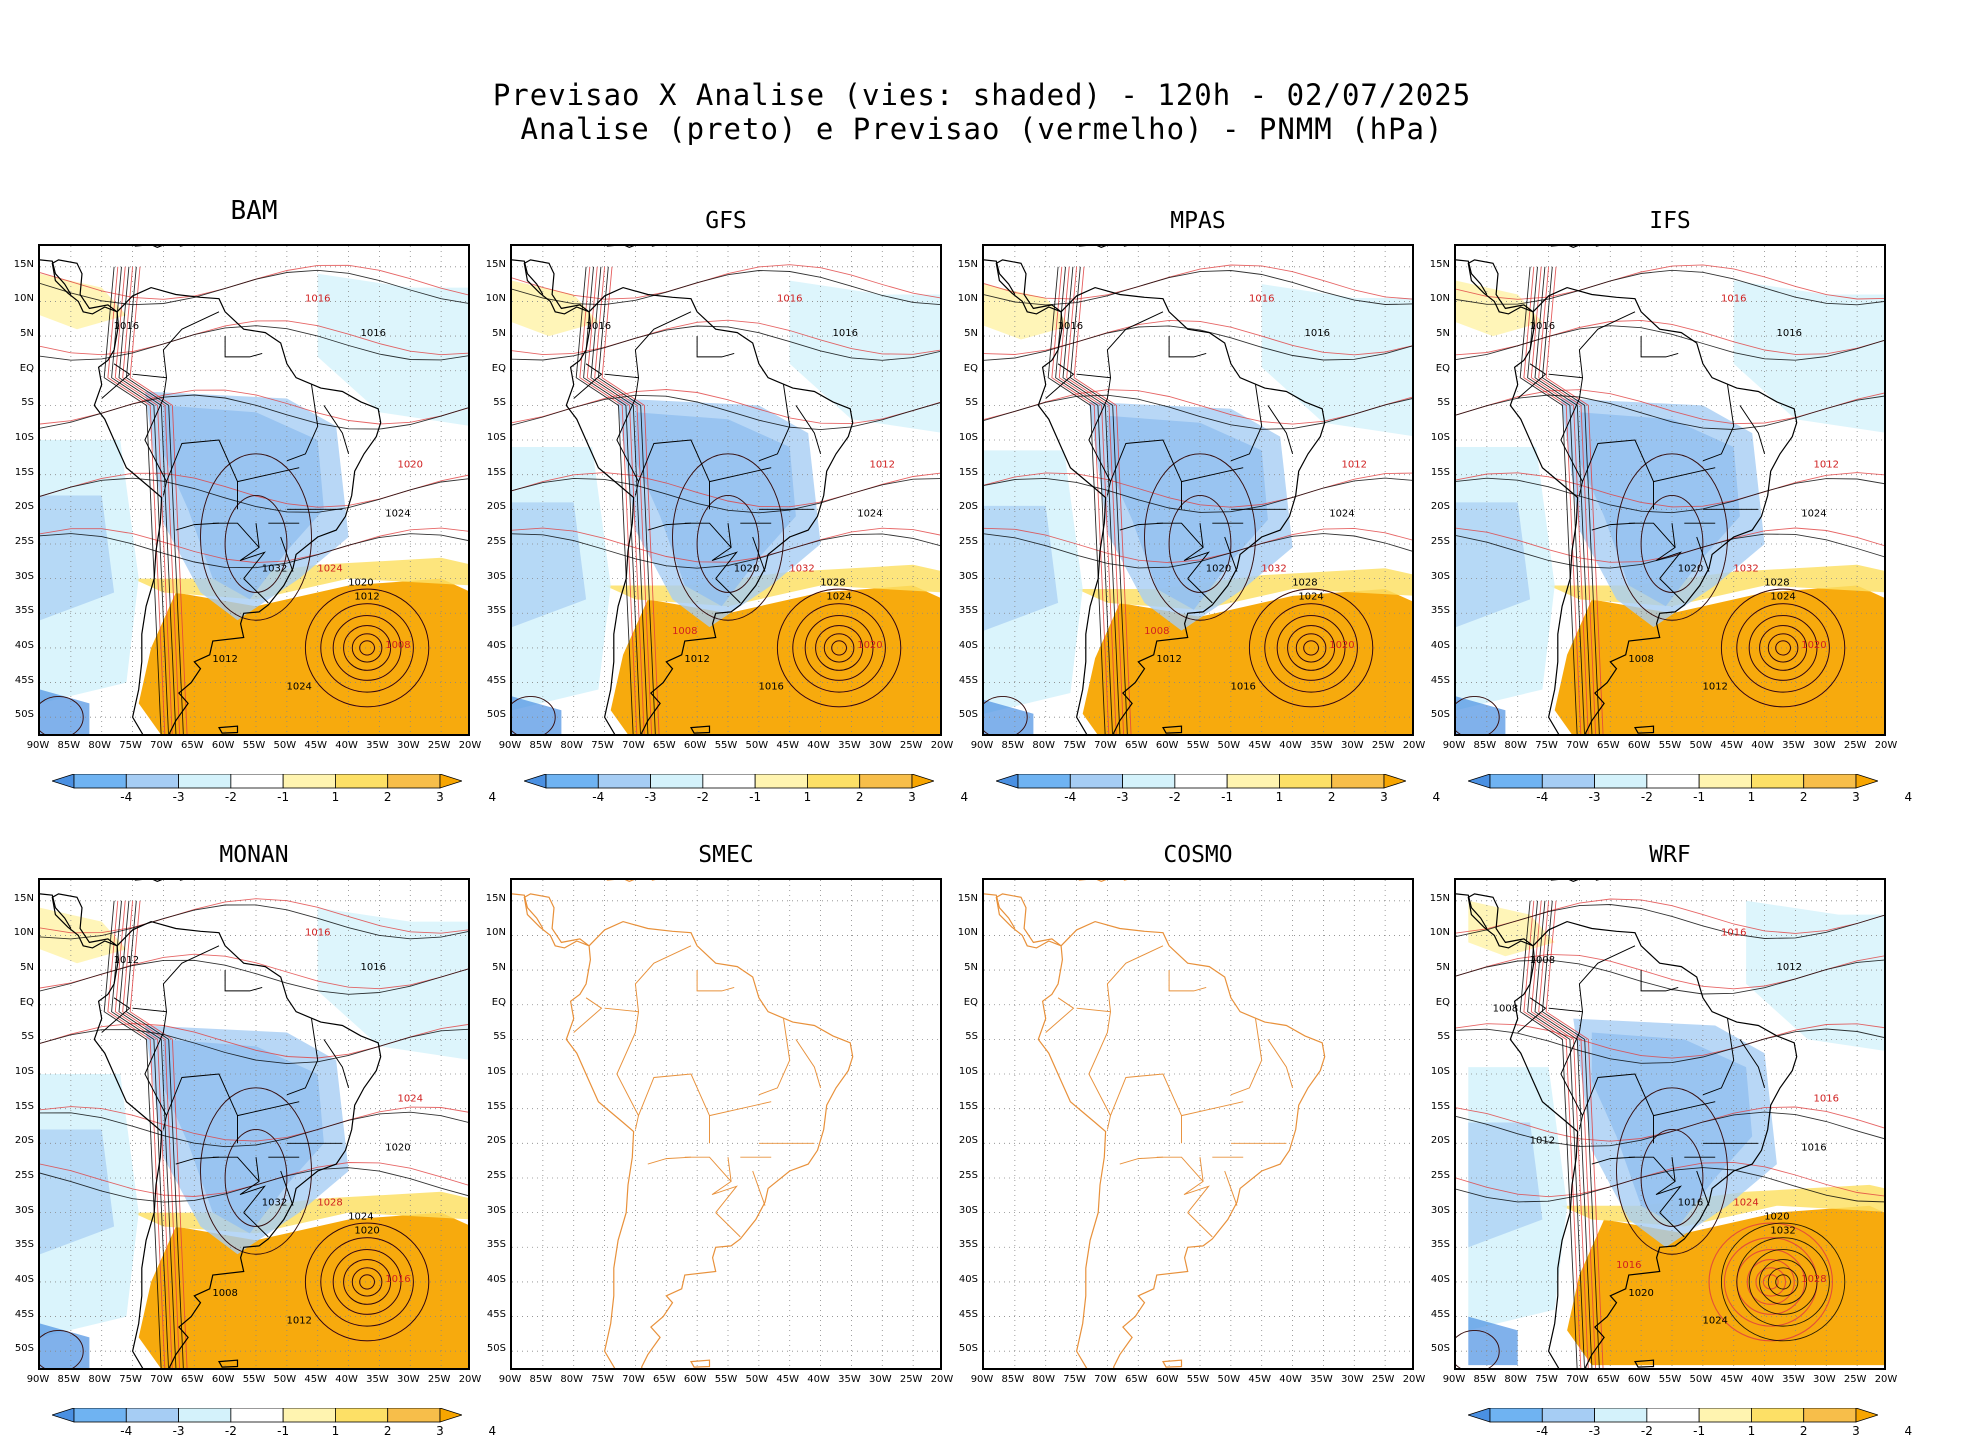 This screenshot has height=1438, width=1964. What do you see at coordinates (274, 569) in the screenshot?
I see `isobar-label: 1032` at bounding box center [274, 569].